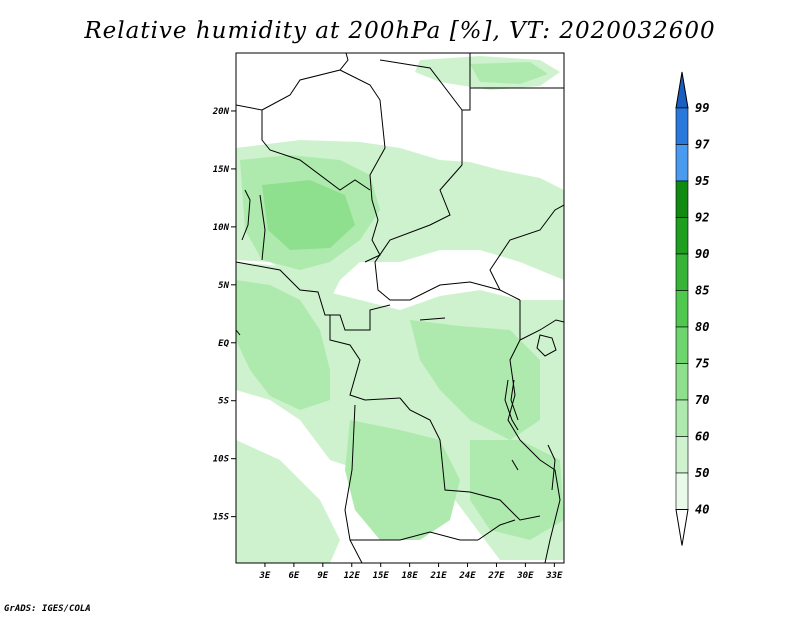 The width and height of the screenshot is (800, 618). What do you see at coordinates (525, 576) in the screenshot?
I see `lon-tick-label: 30E` at bounding box center [525, 576].